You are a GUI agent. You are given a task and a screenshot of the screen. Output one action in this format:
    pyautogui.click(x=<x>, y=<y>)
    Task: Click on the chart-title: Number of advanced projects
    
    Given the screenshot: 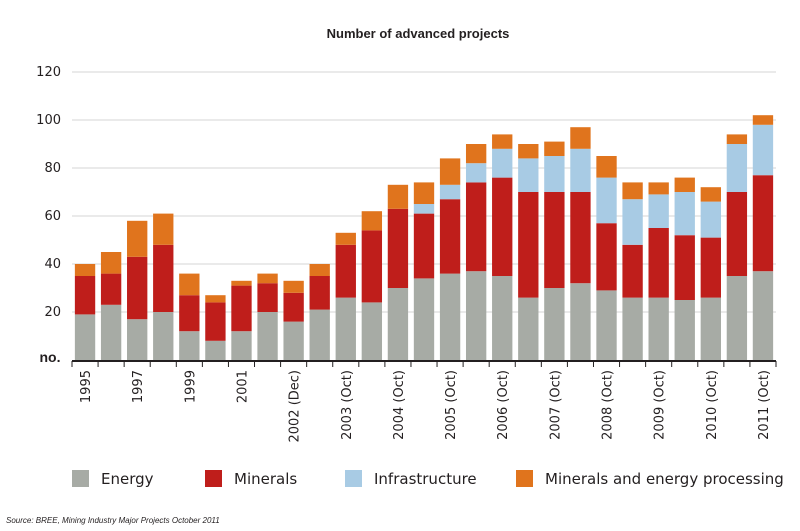 What is the action you would take?
    pyautogui.click(x=418, y=33)
    